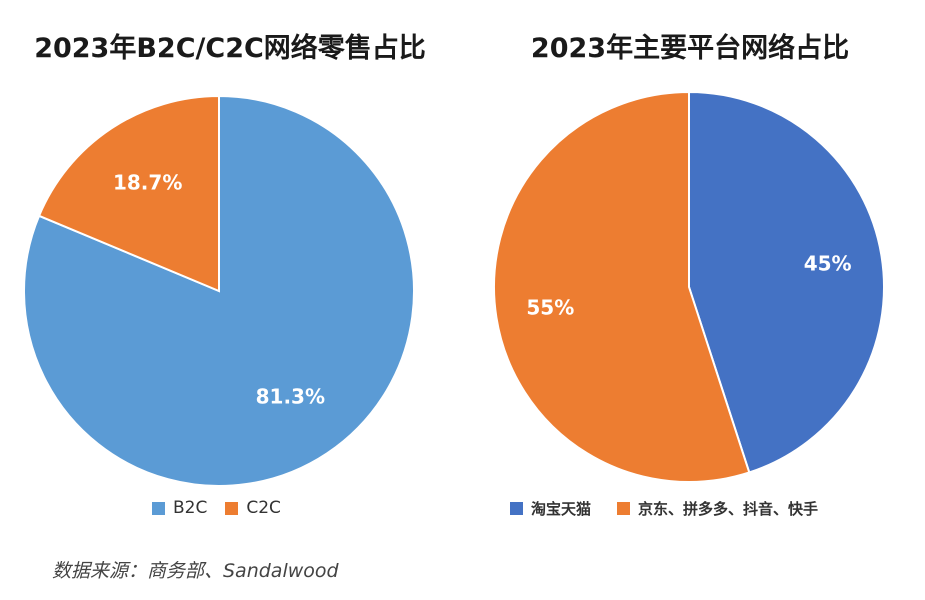 This screenshot has height=600, width=925. Describe the element at coordinates (232, 508) in the screenshot. I see `legend-swatch-c2c` at that location.